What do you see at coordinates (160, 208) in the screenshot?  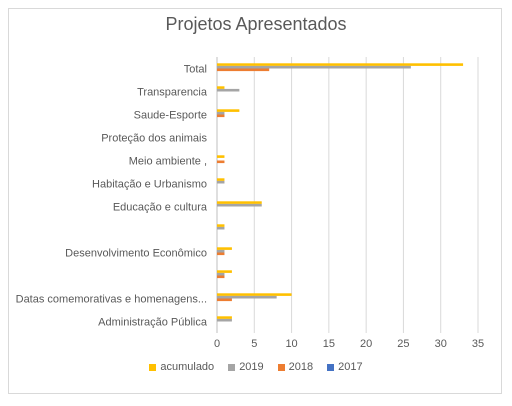 I see `category-label: Educação e cultura` at bounding box center [160, 208].